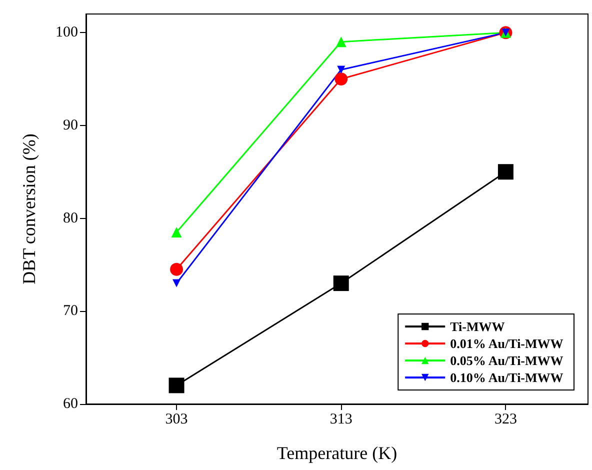 The image size is (592, 470). Describe the element at coordinates (70, 218) in the screenshot. I see `y-tick-label: 80` at that location.